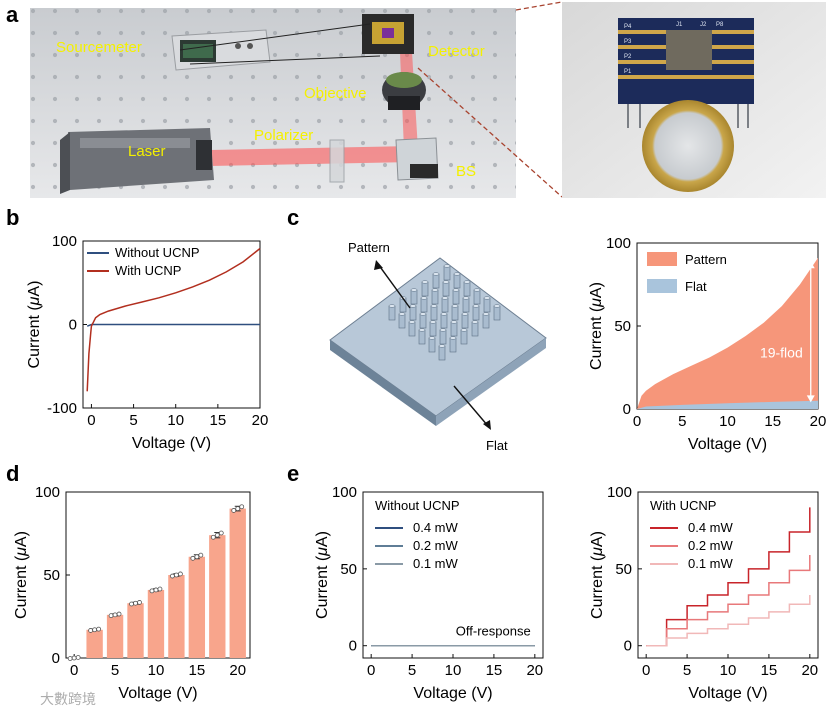 This screenshot has height=720, width=831. Describe the element at coordinates (703, 25) in the screenshot. I see `pin-label-j2: J2` at that location.